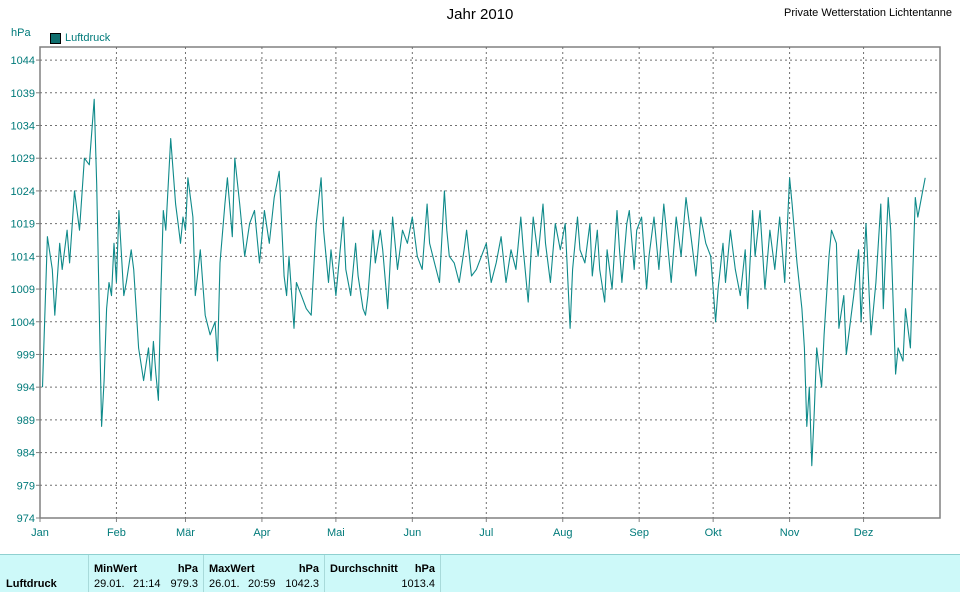  I want to click on max-date: 26.01., so click(224, 584).